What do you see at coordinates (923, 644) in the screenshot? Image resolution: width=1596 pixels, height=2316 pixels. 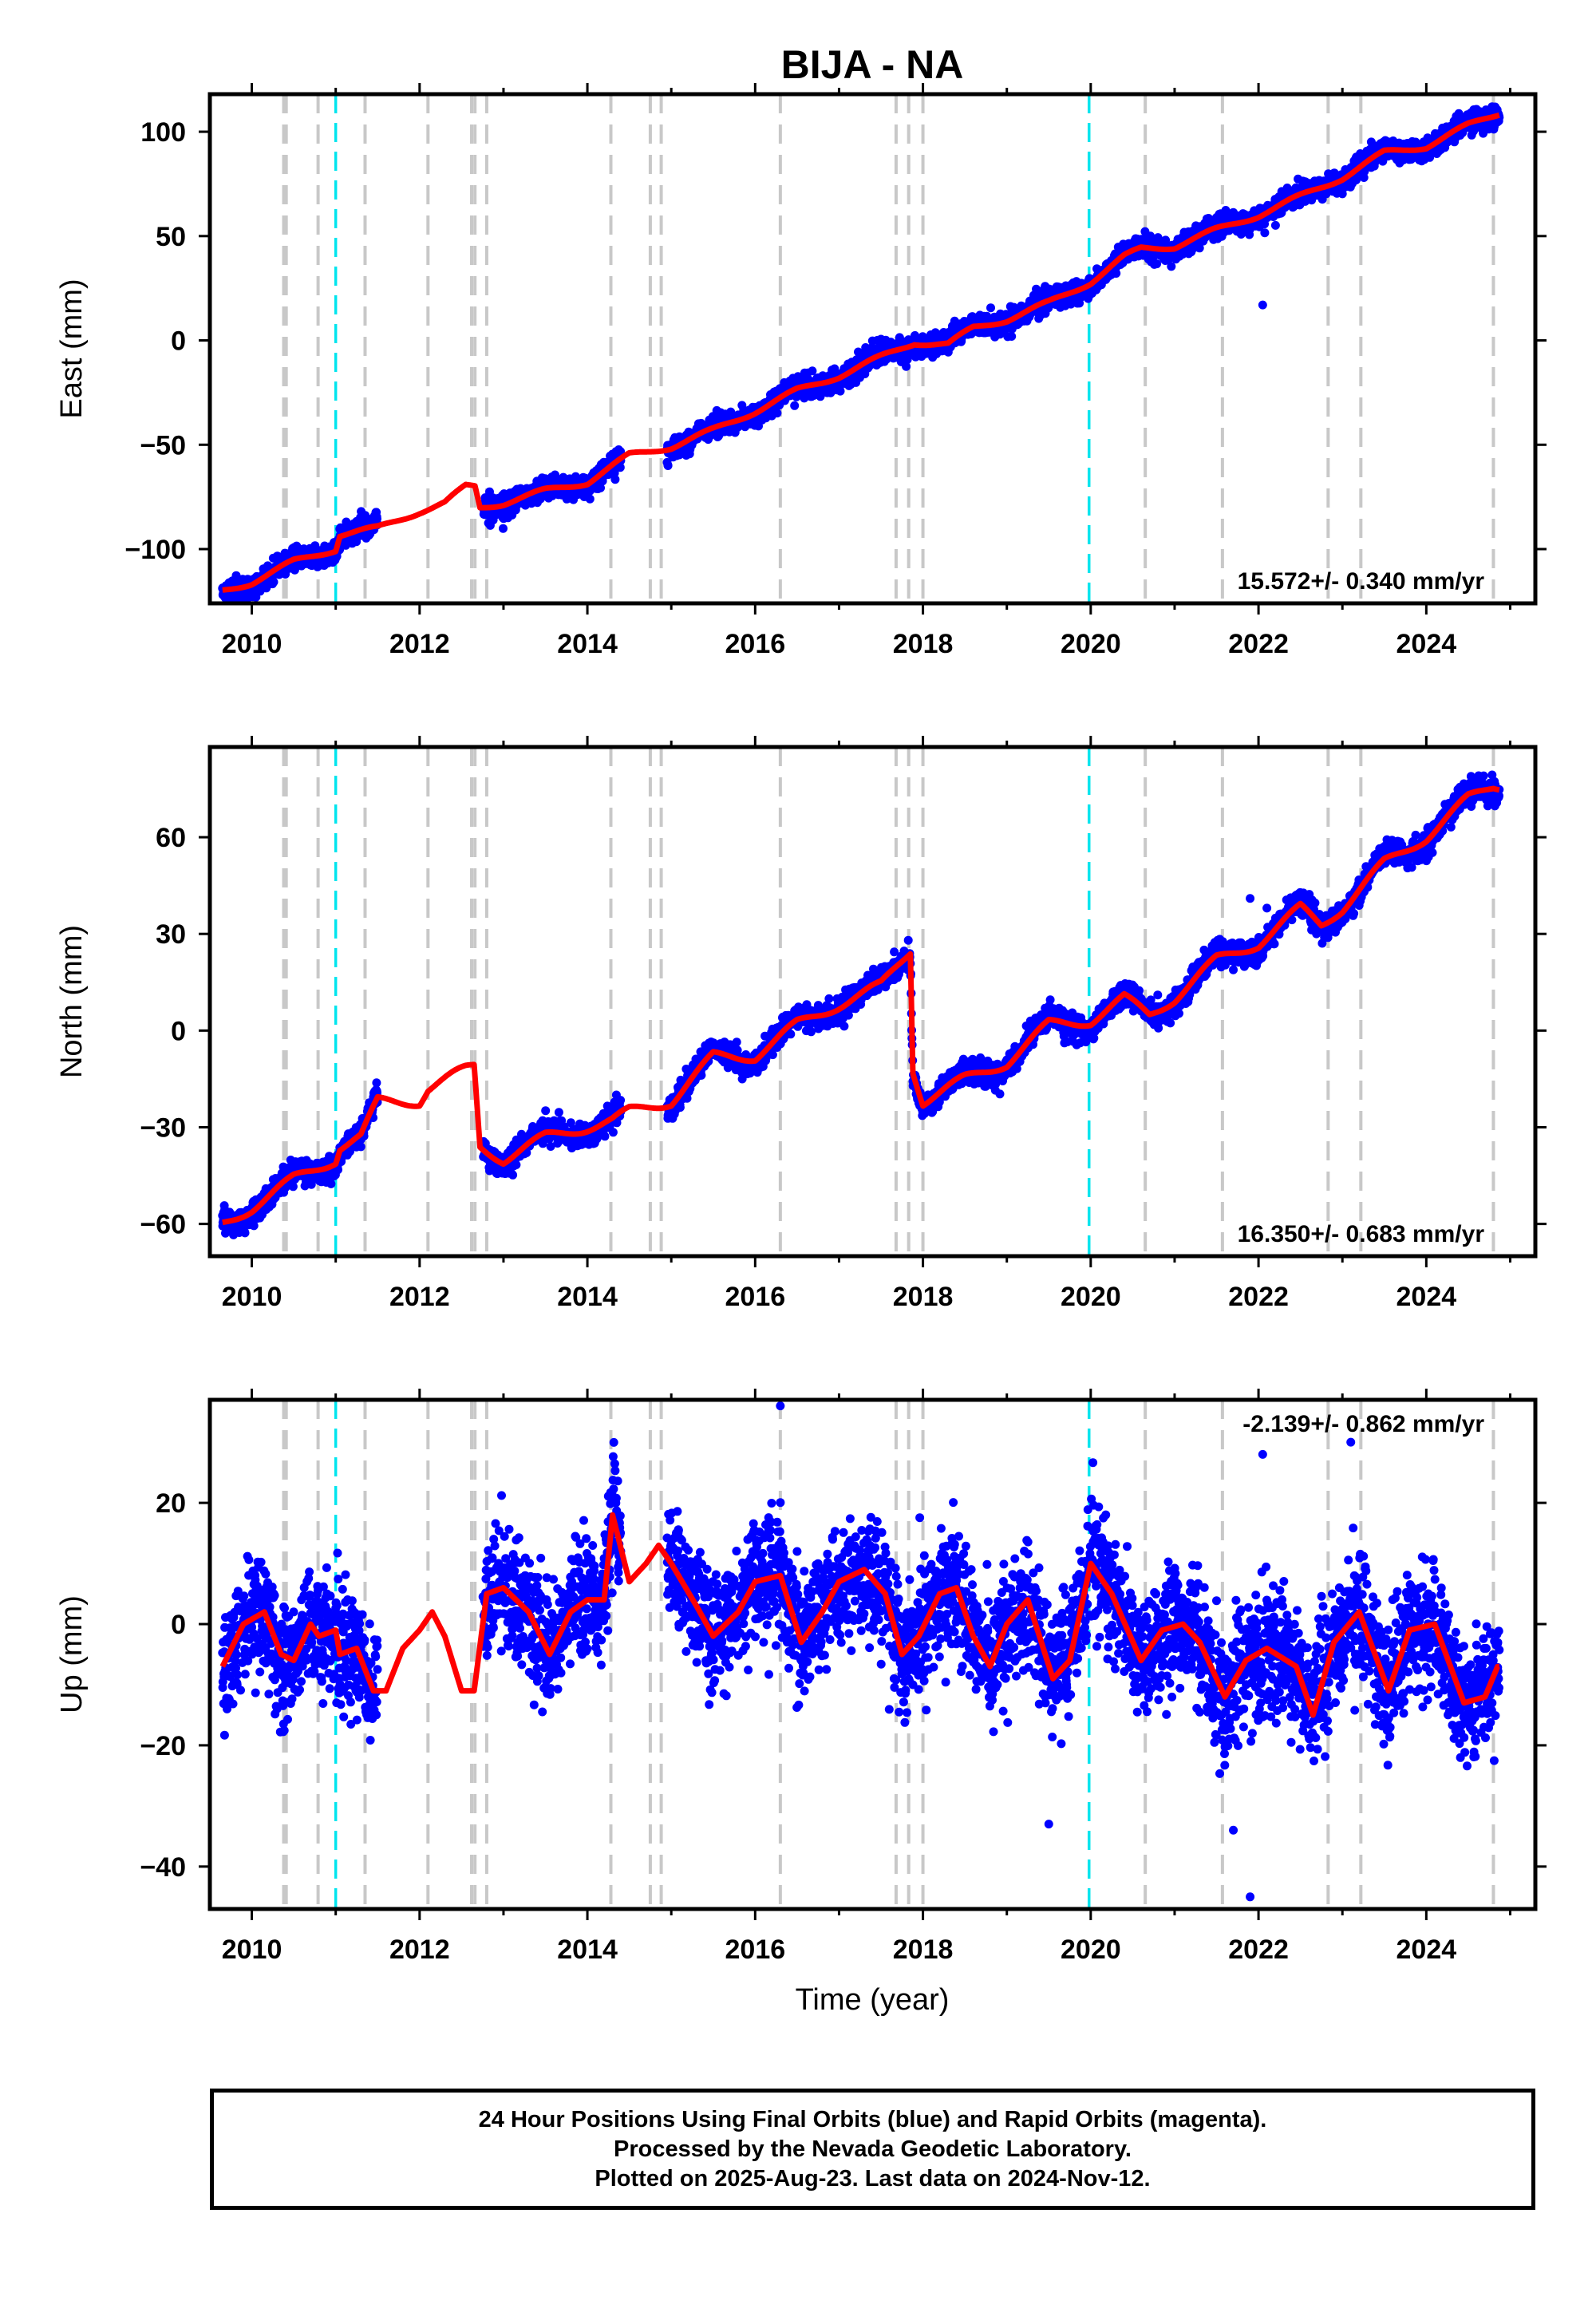 I see `x-tick-label: 2018` at bounding box center [923, 644].